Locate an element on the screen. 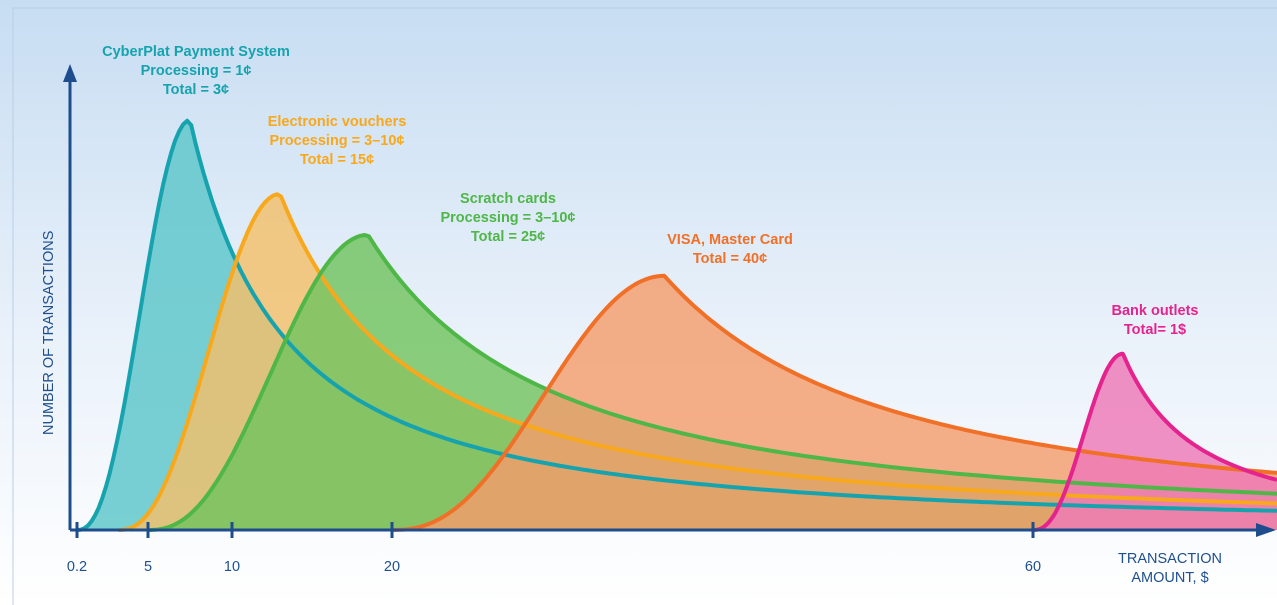 The image size is (1277, 605). series-annotation: Total = 15¢ is located at coordinates (337, 160).